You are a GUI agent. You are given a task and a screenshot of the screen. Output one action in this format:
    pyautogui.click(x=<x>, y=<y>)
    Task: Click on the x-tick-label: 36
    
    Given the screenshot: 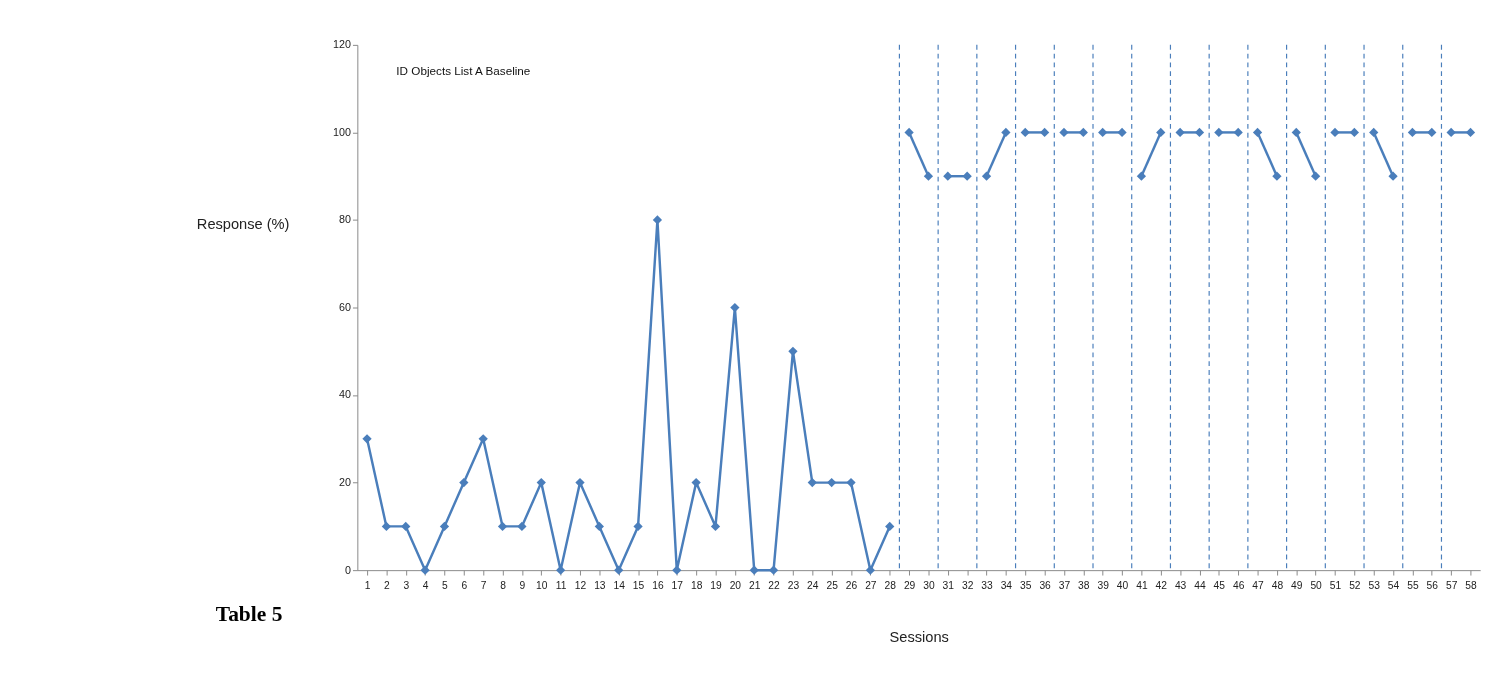 What is the action you would take?
    pyautogui.click(x=1045, y=586)
    